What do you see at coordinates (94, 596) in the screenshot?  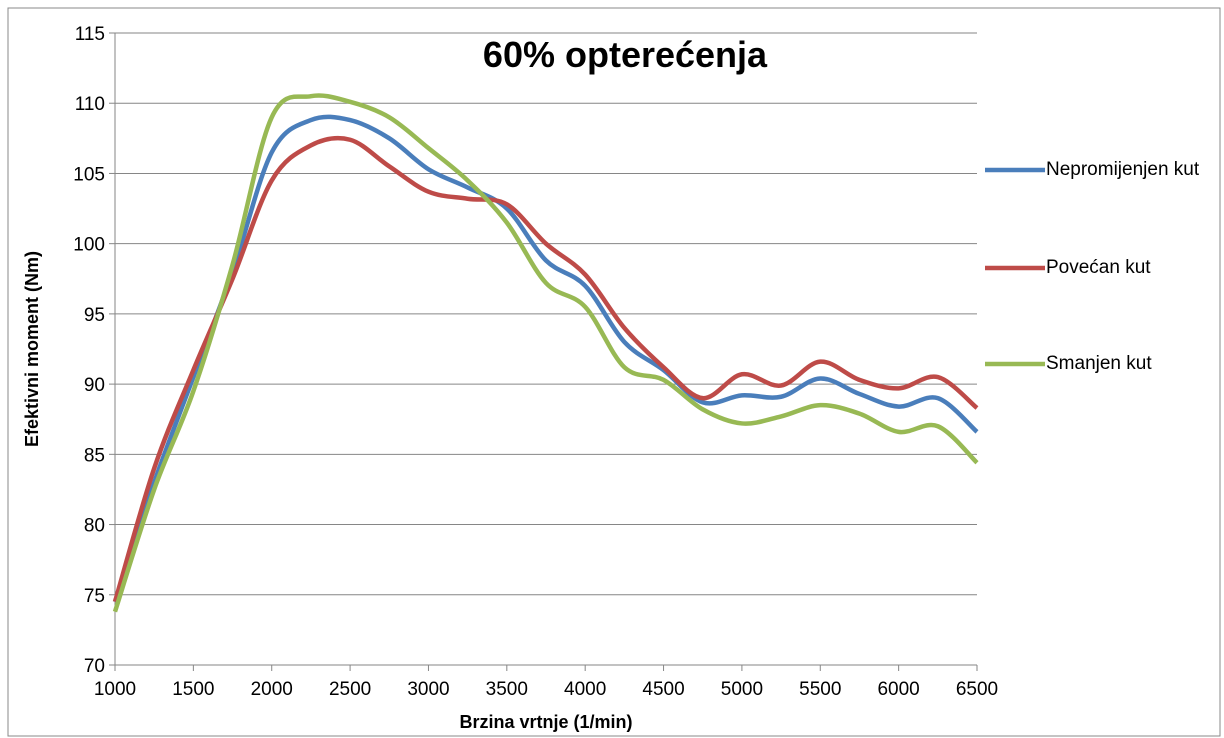 I see `y-tick-label: 75` at bounding box center [94, 596].